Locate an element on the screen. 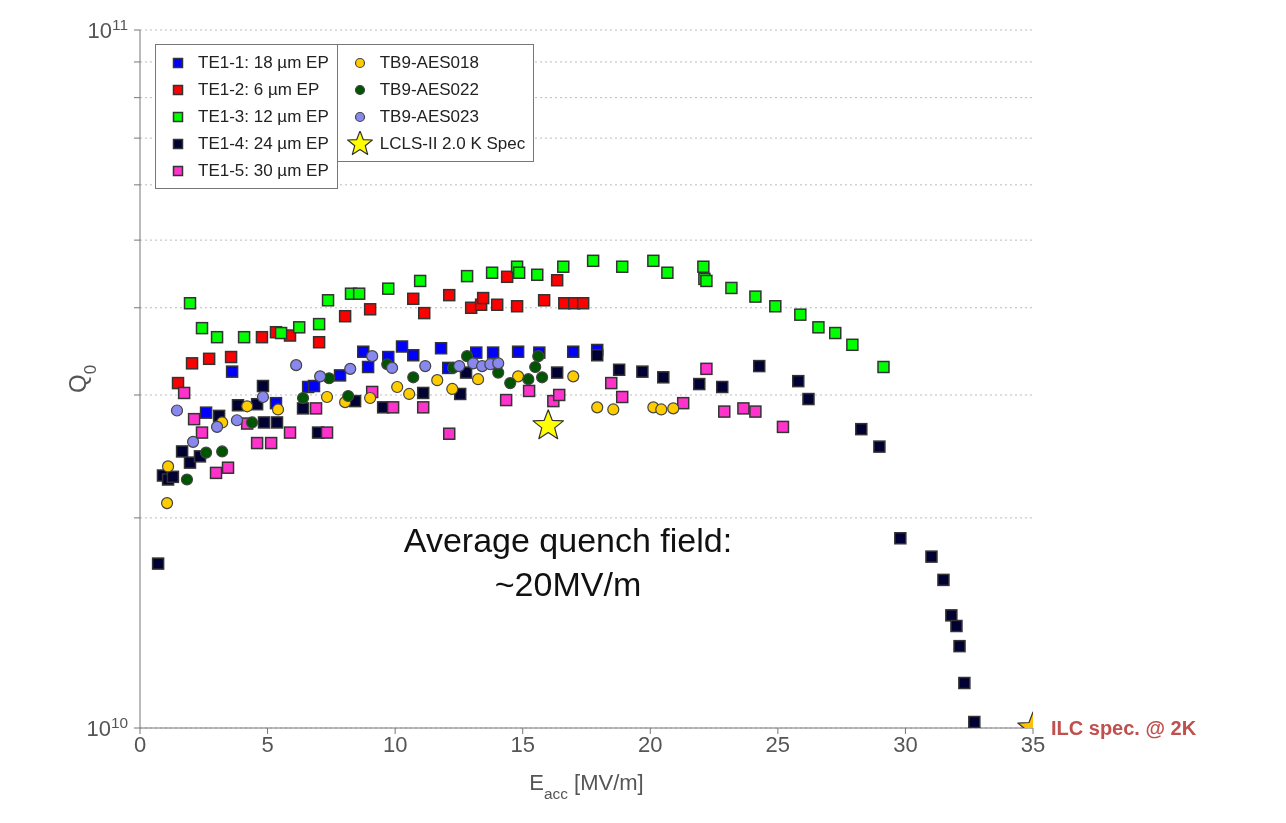  legend-label: TB9-AES022 is located at coordinates (429, 89).